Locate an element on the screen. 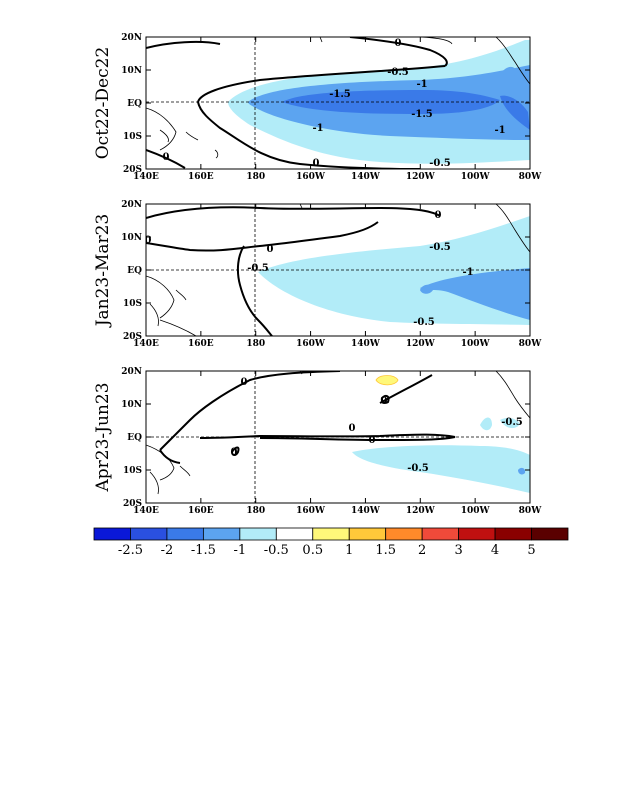 This screenshot has width=618, height=800. contour-labels: 0 0 0 -0.5 -0.5 -1 -0.5 is located at coordinates (309, 269).